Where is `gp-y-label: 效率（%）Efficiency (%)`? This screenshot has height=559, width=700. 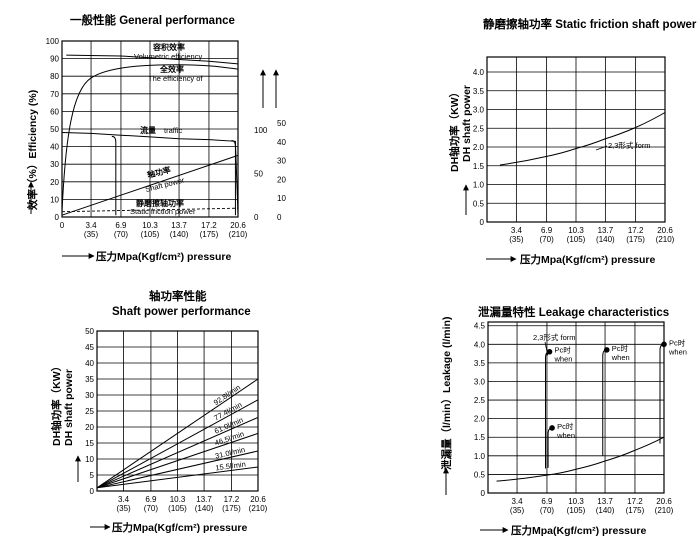 gp-y-label: 效率（%）Efficiency (%) is located at coordinates (32, 150).